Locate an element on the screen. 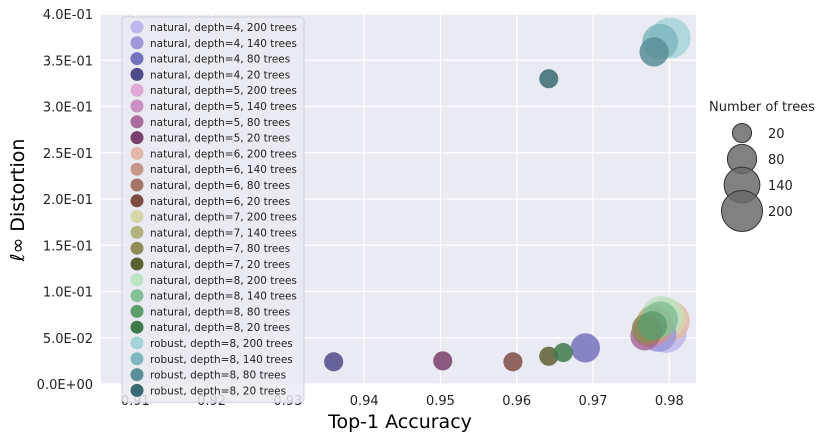 Image resolution: width=831 pixels, height=440 pixels. legend-label: robust, depth=8, 140 trees is located at coordinates (221, 360).